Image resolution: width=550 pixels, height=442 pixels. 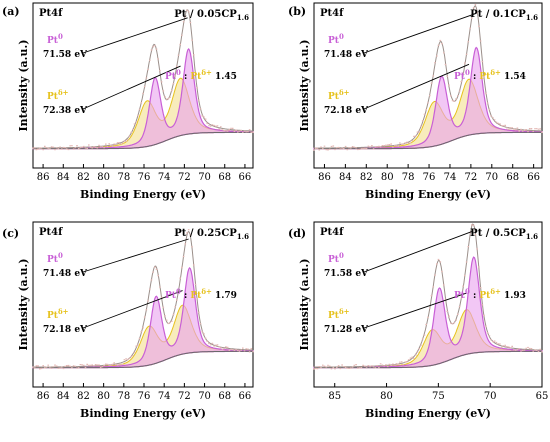 I want to click on ratio-label: Pt0 : Ptδ+ 1.93, so click(x=490, y=294).